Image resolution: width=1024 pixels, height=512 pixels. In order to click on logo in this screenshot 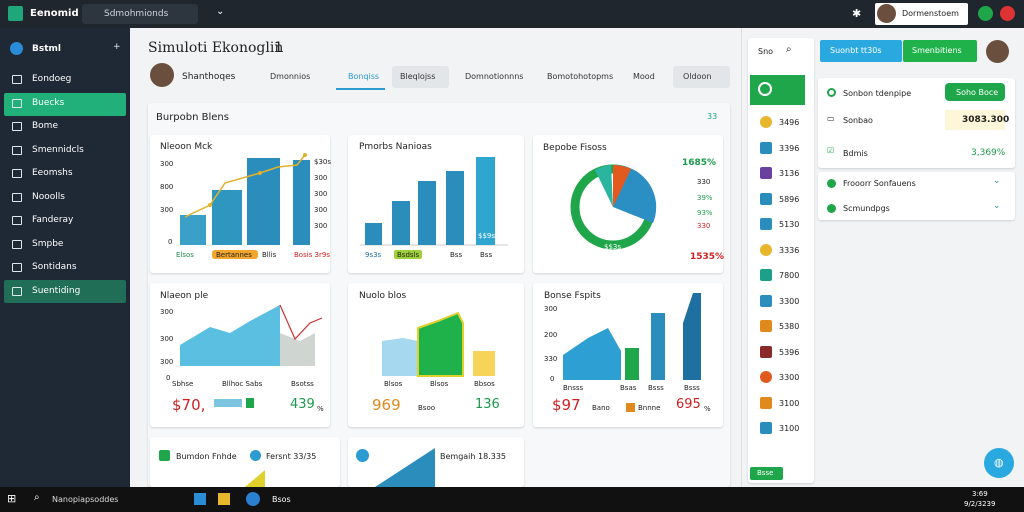, I will do `click(15, 13)`.